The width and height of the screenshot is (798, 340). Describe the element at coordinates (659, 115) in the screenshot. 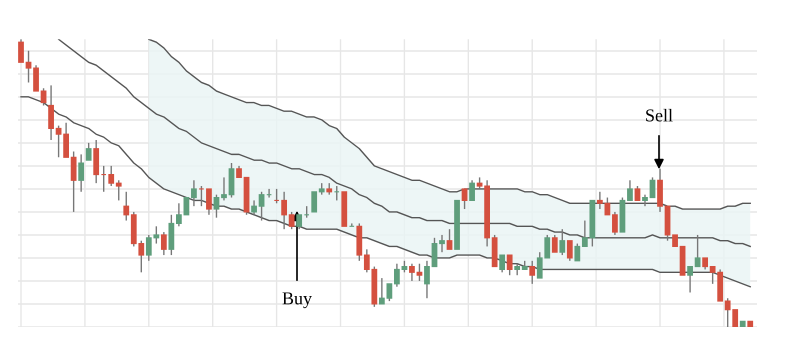

I see `annotation: Sell` at that location.